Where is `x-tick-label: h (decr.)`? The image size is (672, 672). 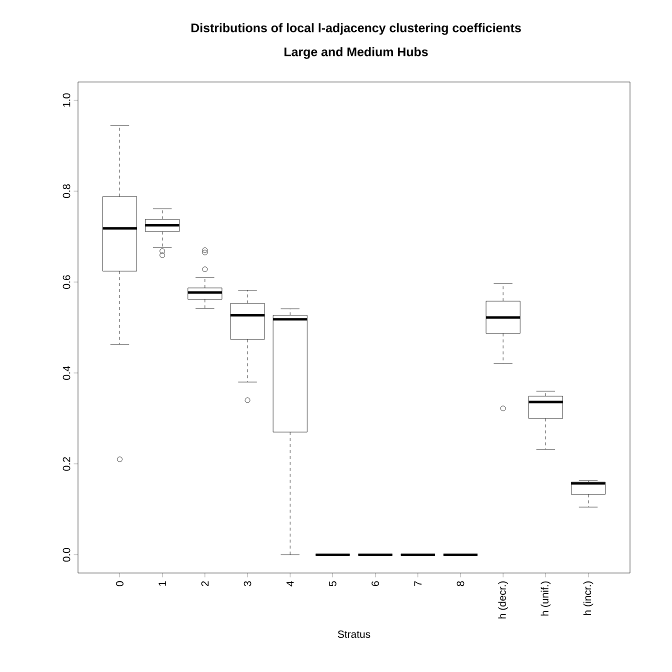
x-tick-label: h (decr.) is located at coordinates (503, 599).